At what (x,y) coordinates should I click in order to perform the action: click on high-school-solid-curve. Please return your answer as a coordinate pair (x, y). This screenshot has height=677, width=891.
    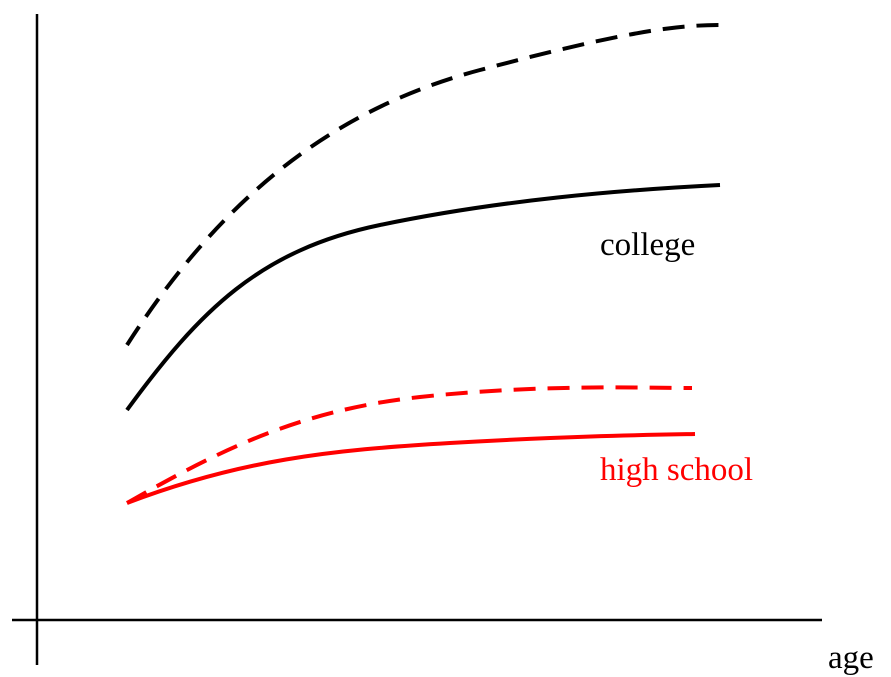
    Looking at the image, I should click on (411, 468).